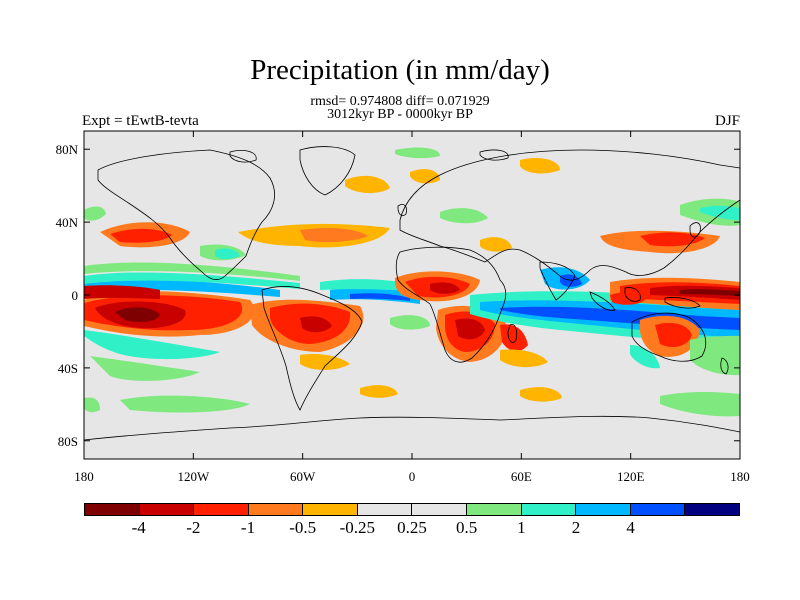 The image size is (800, 600). What do you see at coordinates (303, 527) in the screenshot?
I see `colorbar-label: -0.5` at bounding box center [303, 527].